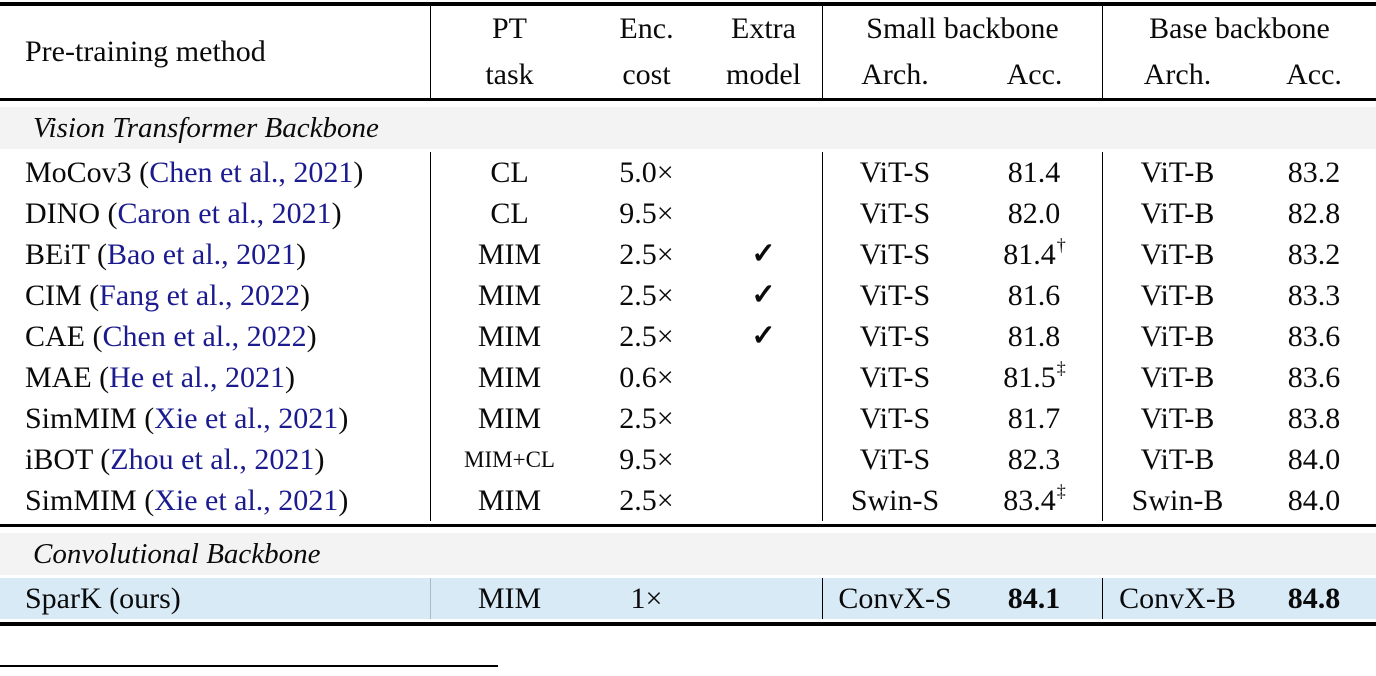 This screenshot has height=676, width=1376. I want to click on small-acc-value: 81.7, so click(1034, 418).